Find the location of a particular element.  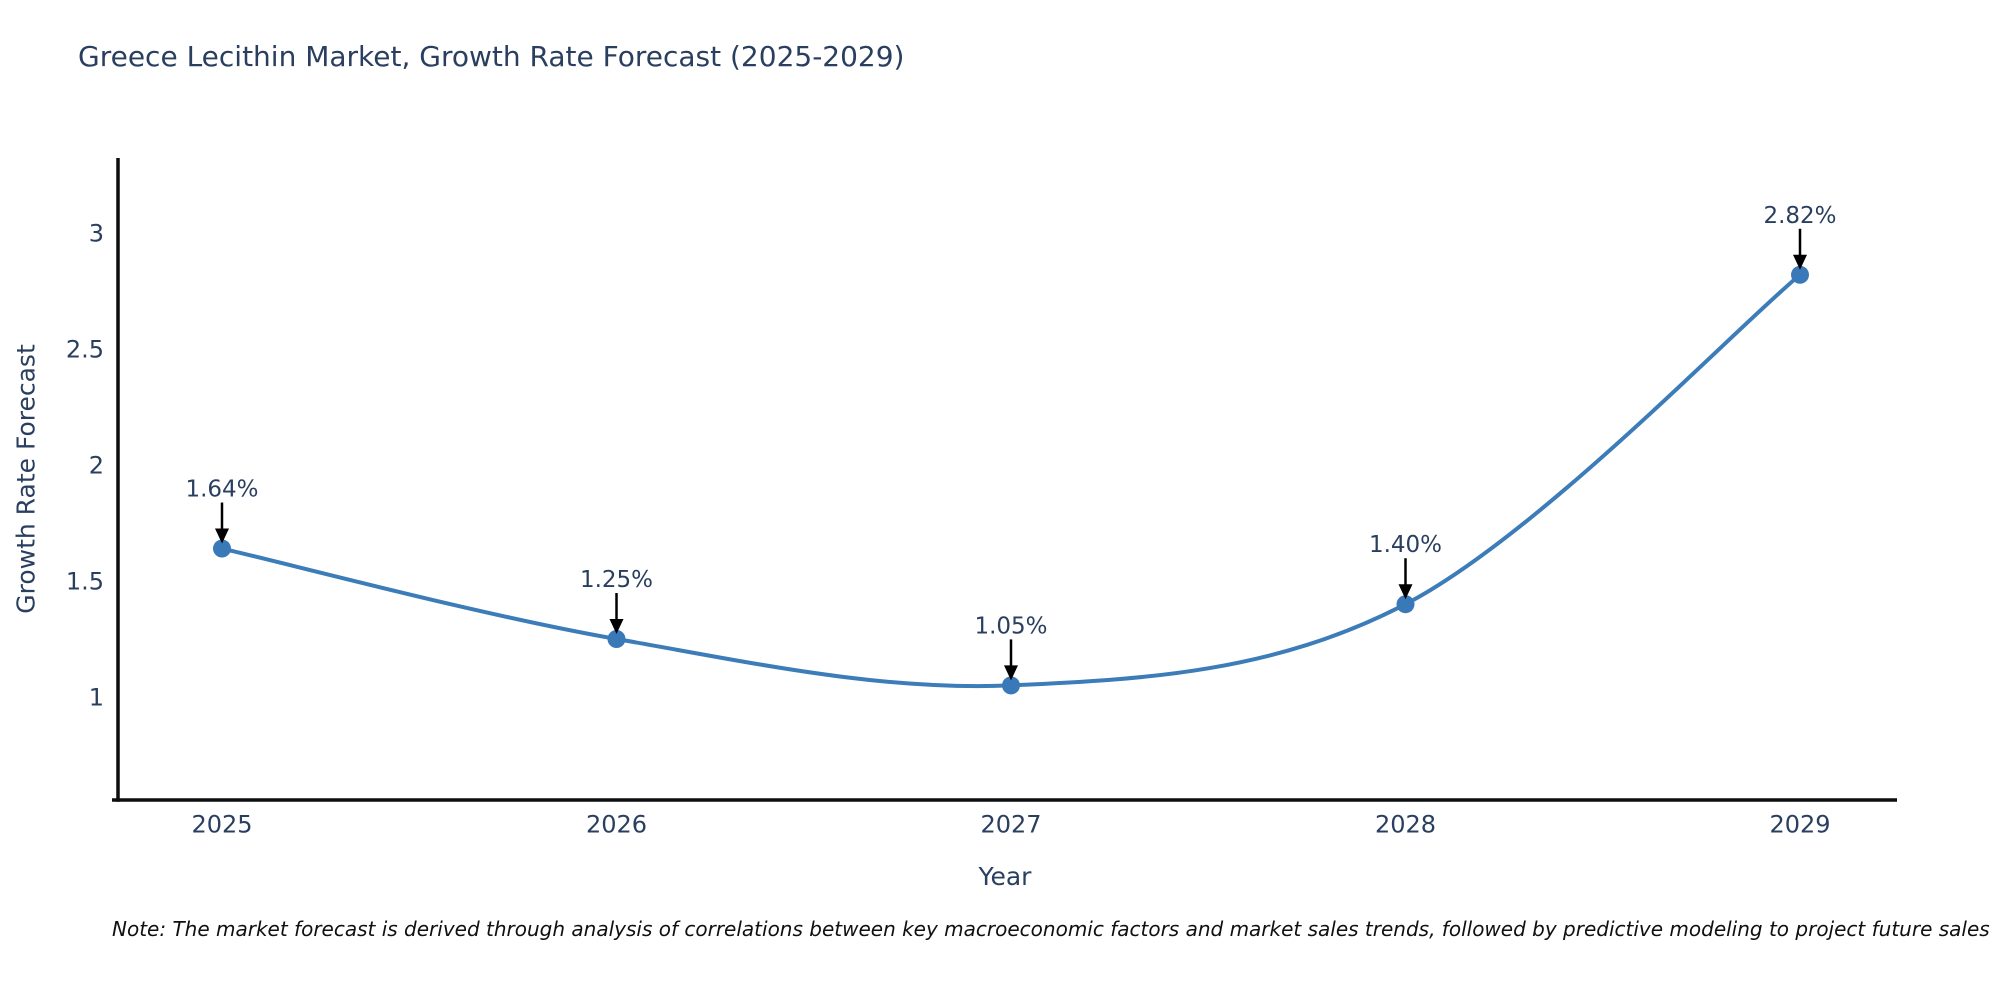

data-point-label: 1.25% is located at coordinates (616, 580).